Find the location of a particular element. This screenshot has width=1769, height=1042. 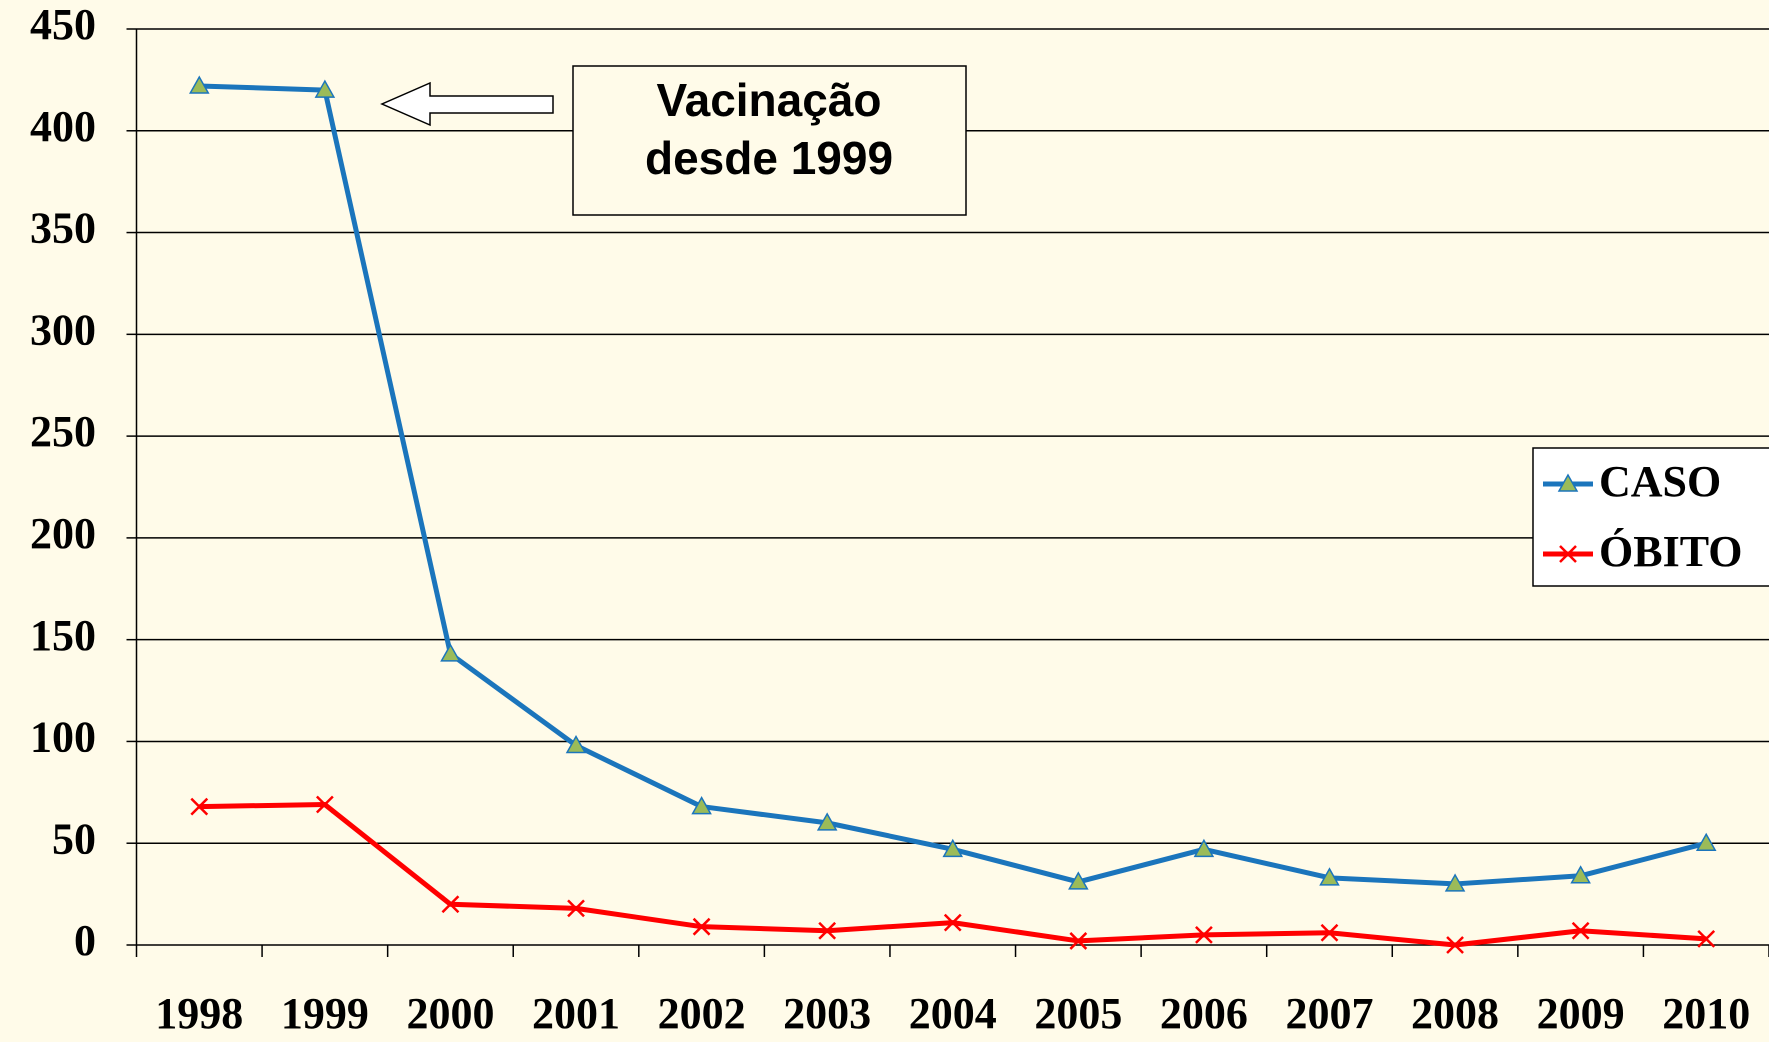

y-tick-label: 100 is located at coordinates (63, 737).